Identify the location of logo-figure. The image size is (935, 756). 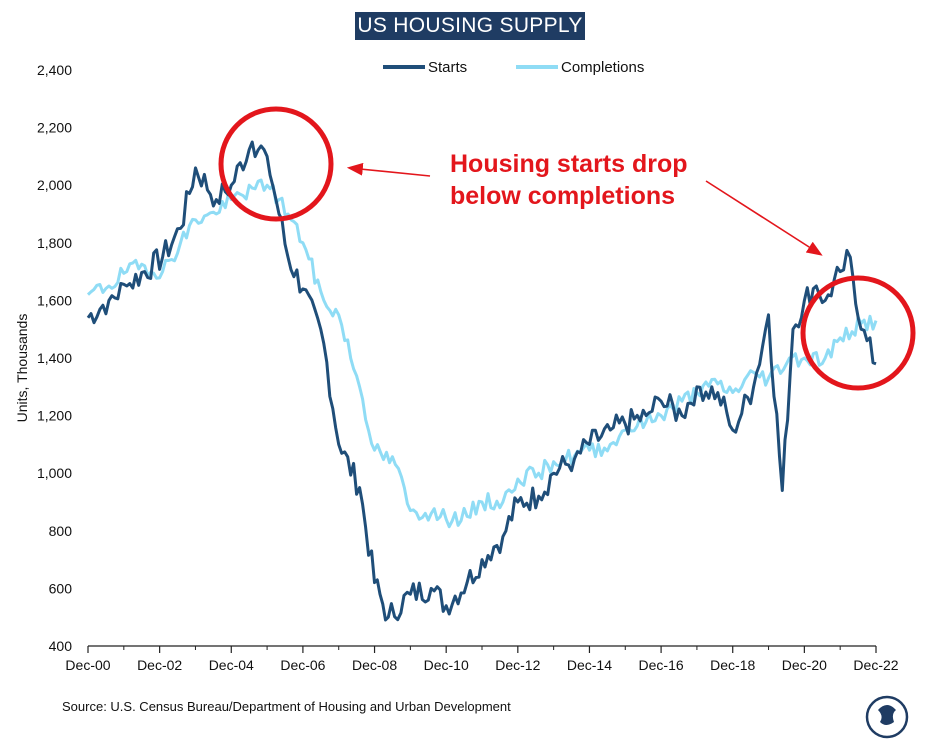
(887, 715).